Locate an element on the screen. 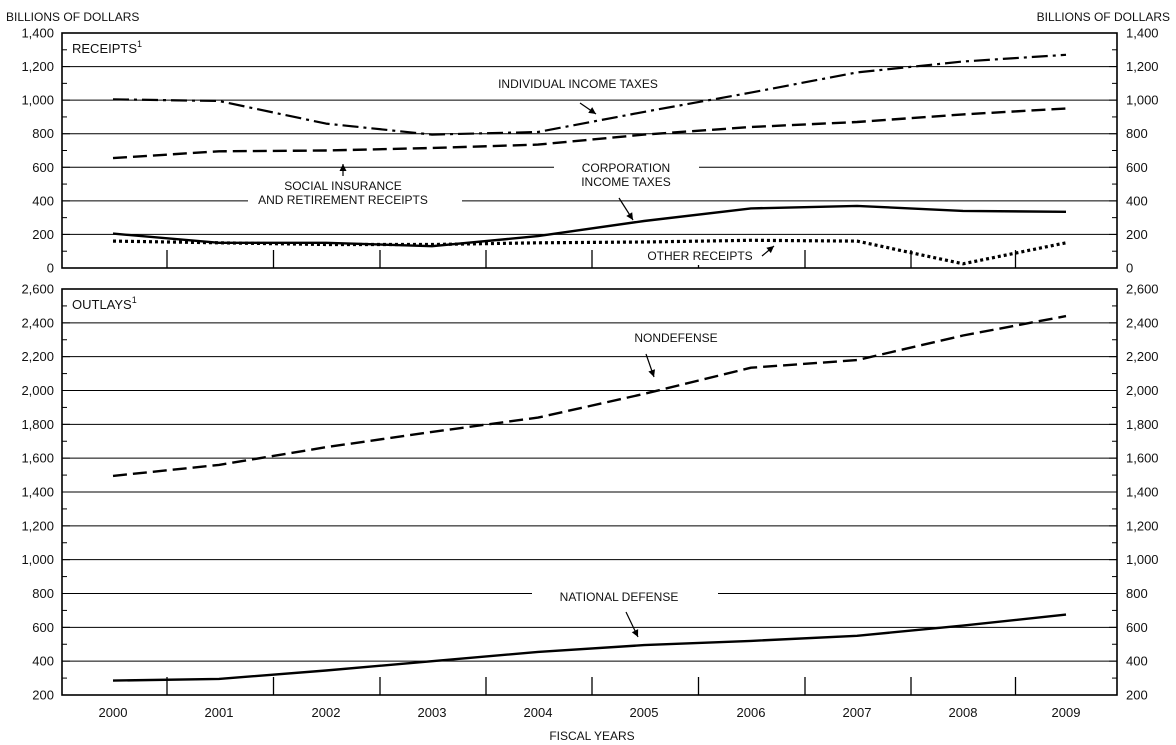  y-tick-label-right: 1,600 is located at coordinates (1142, 458).